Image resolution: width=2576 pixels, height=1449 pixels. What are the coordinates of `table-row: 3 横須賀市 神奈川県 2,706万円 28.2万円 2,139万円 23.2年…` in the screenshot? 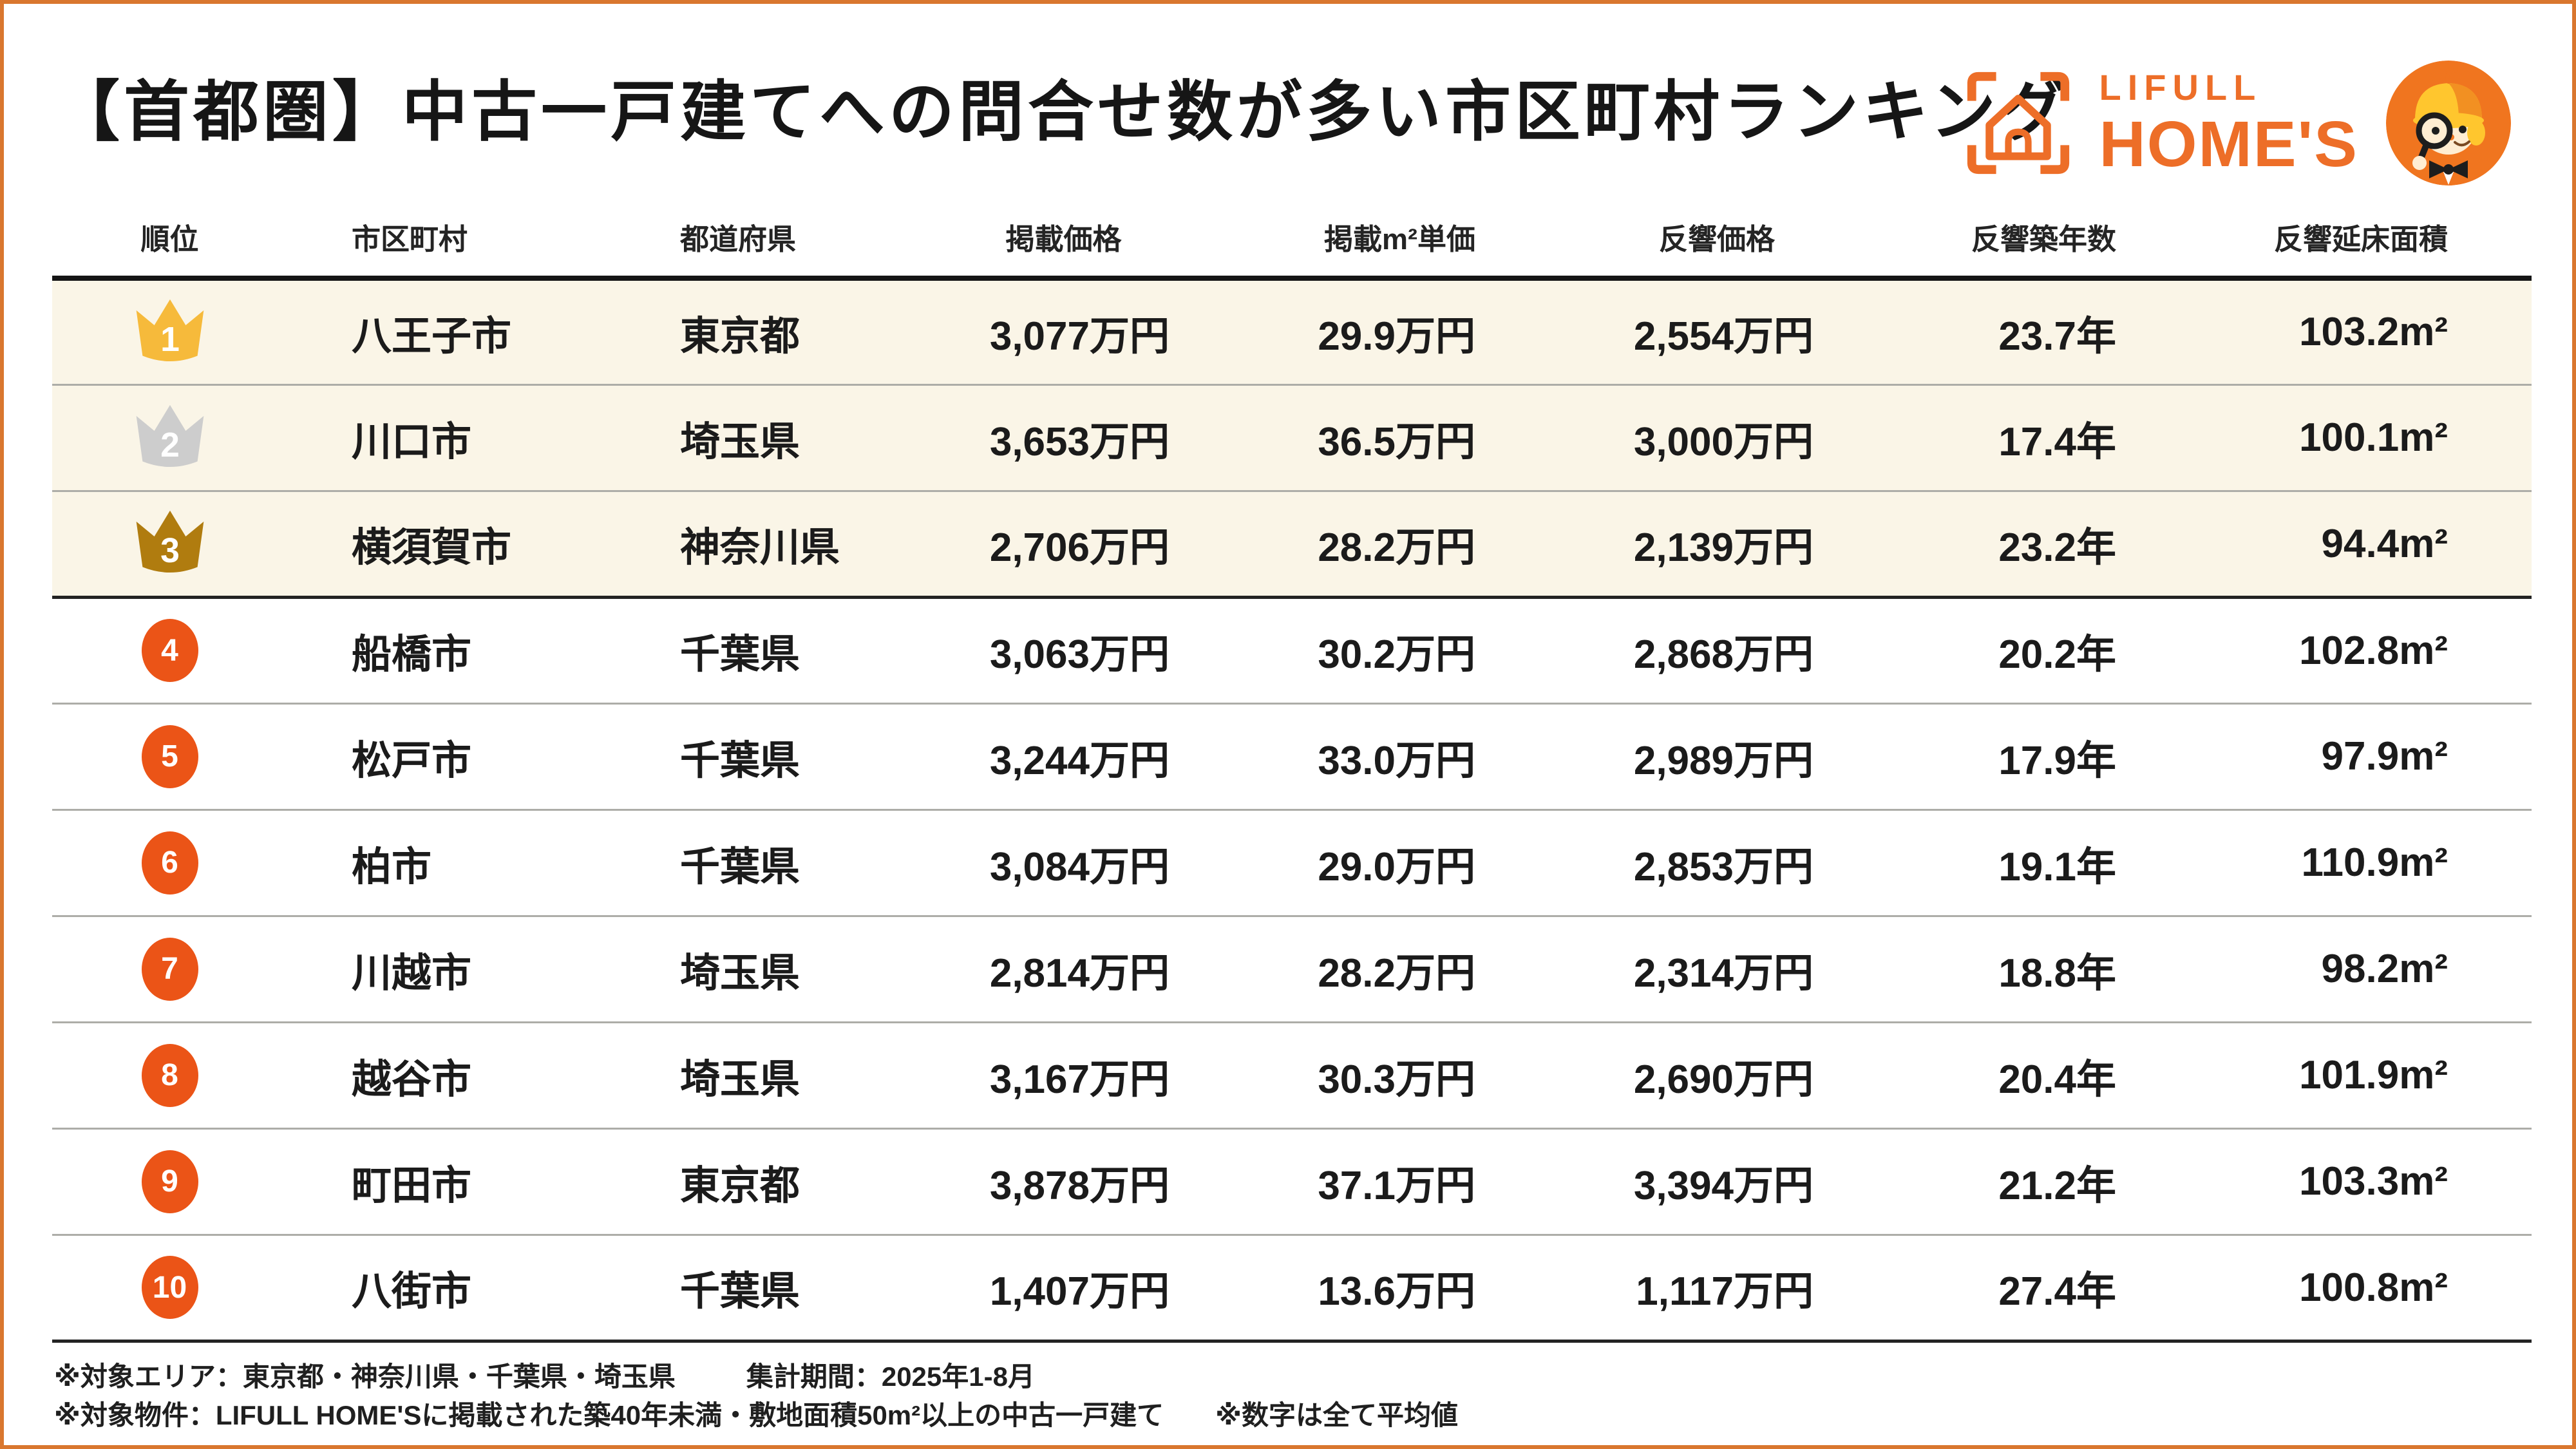 It's located at (1292, 544).